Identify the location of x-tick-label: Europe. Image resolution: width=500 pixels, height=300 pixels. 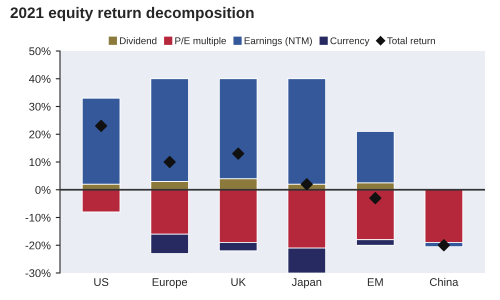
(170, 283).